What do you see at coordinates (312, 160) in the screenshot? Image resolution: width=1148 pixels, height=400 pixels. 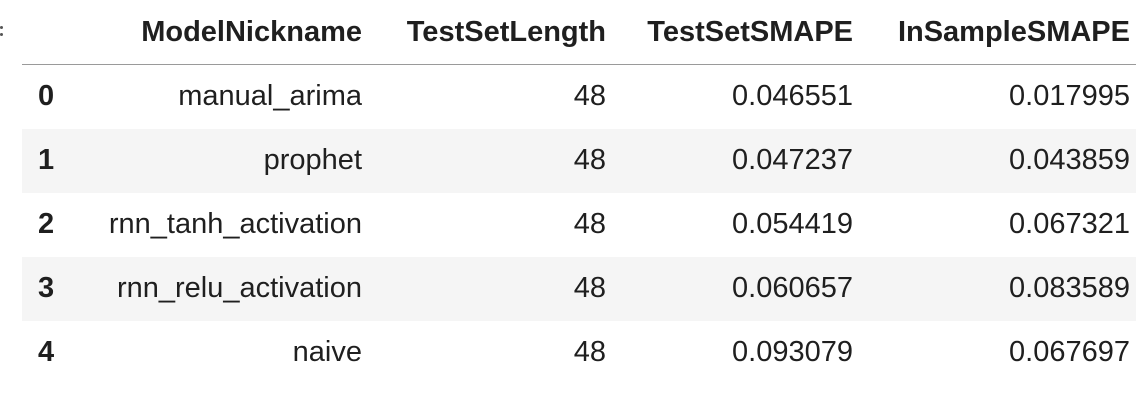 I see `cell-model-nickname: prophet` at bounding box center [312, 160].